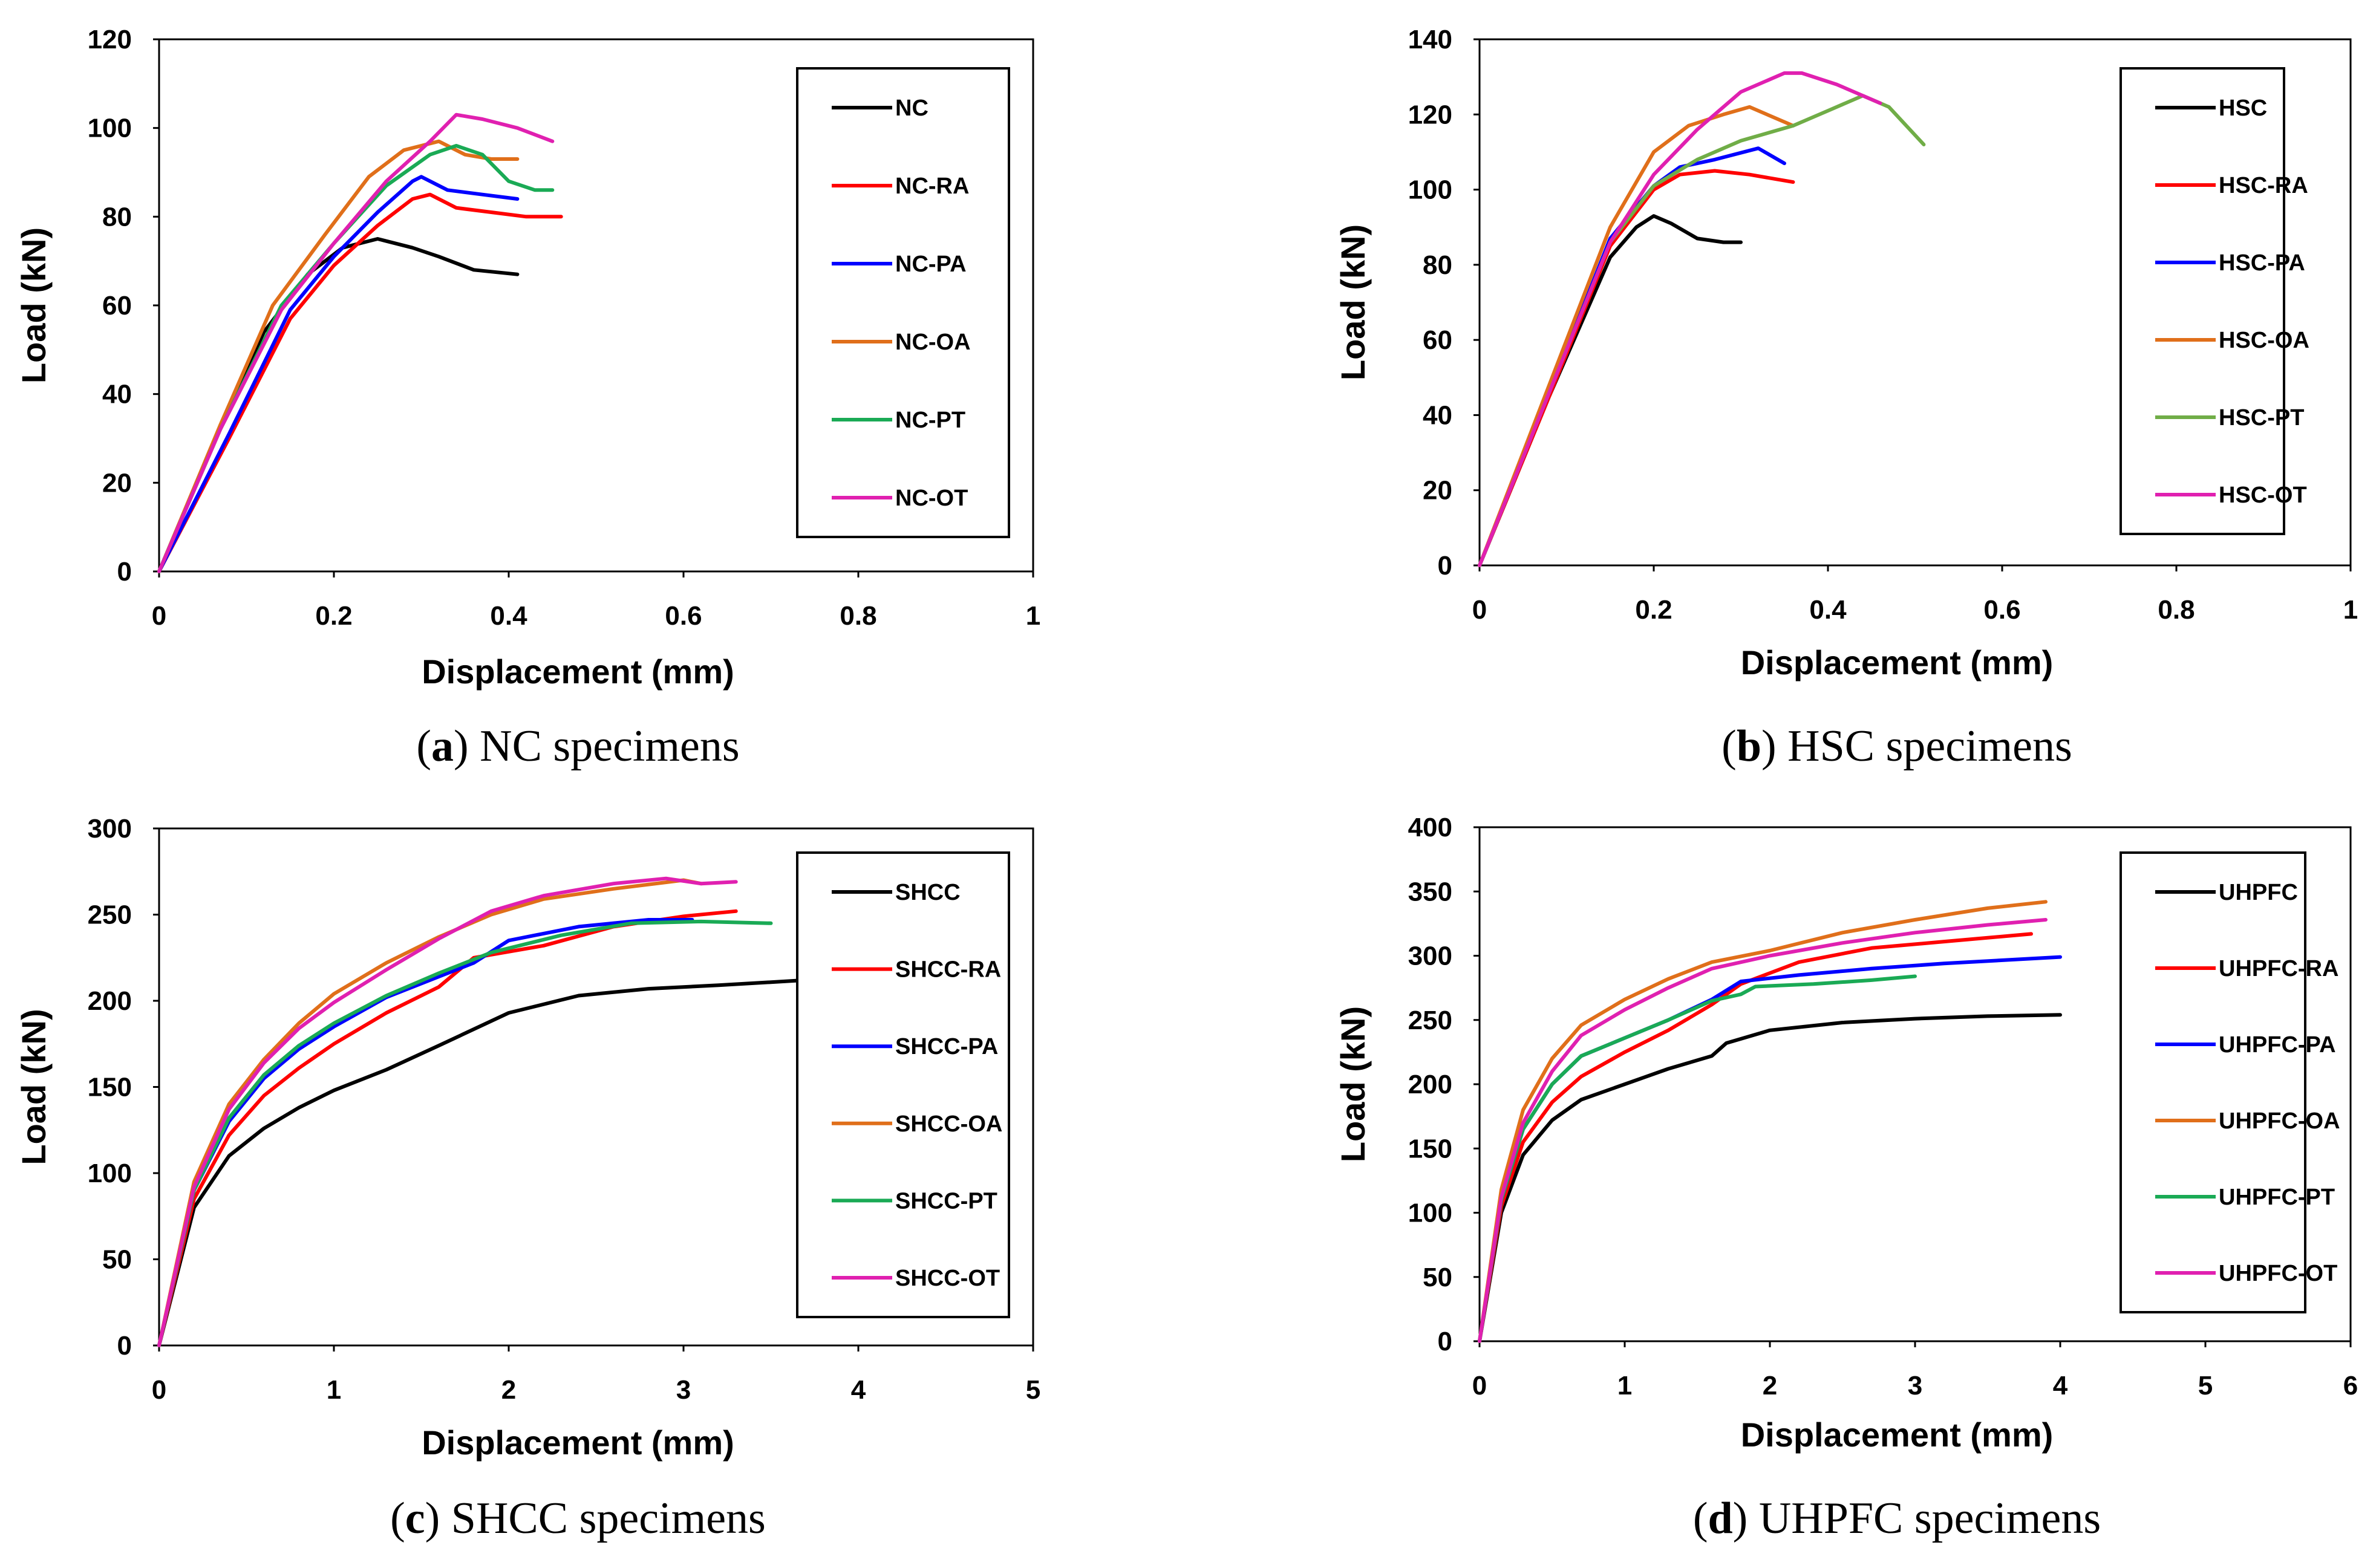 The height and width of the screenshot is (1568, 2379). What do you see at coordinates (2263, 495) in the screenshot?
I see `legend-entry-label: HSC-OT` at bounding box center [2263, 495].